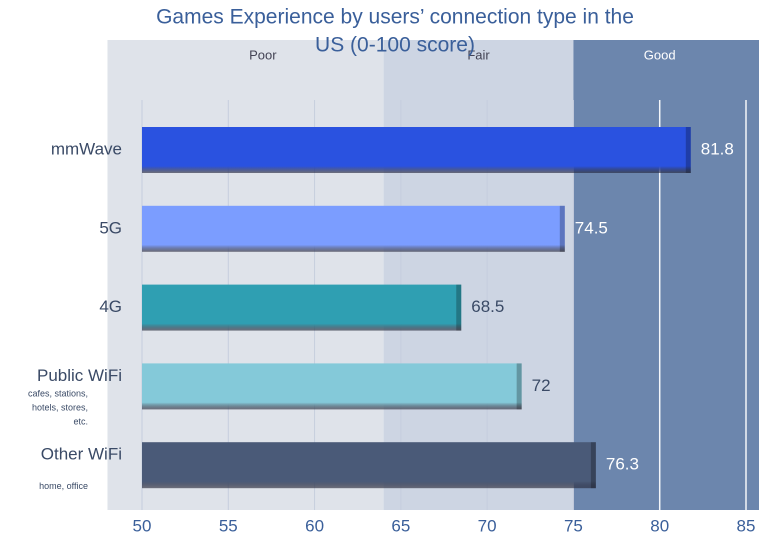  Describe the element at coordinates (400, 525) in the screenshot. I see `x-tick-label: 65` at that location.